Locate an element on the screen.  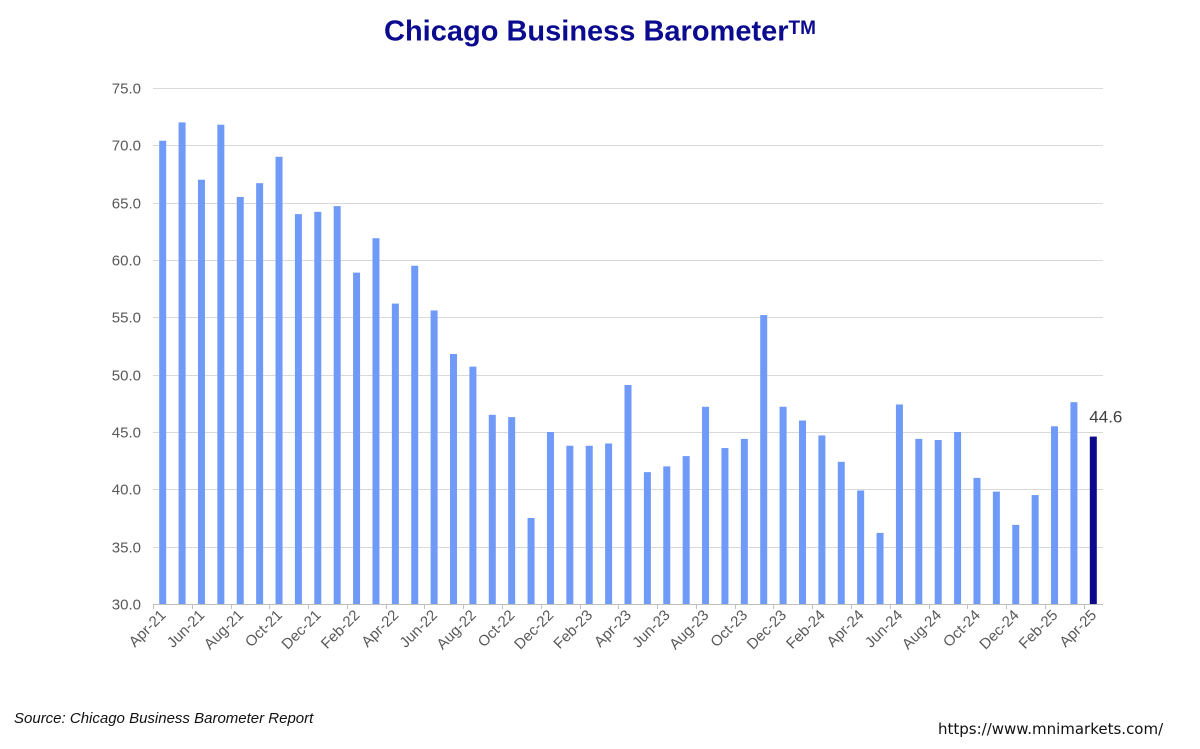
x-tick-label: Feb-24 is located at coordinates (806, 630).